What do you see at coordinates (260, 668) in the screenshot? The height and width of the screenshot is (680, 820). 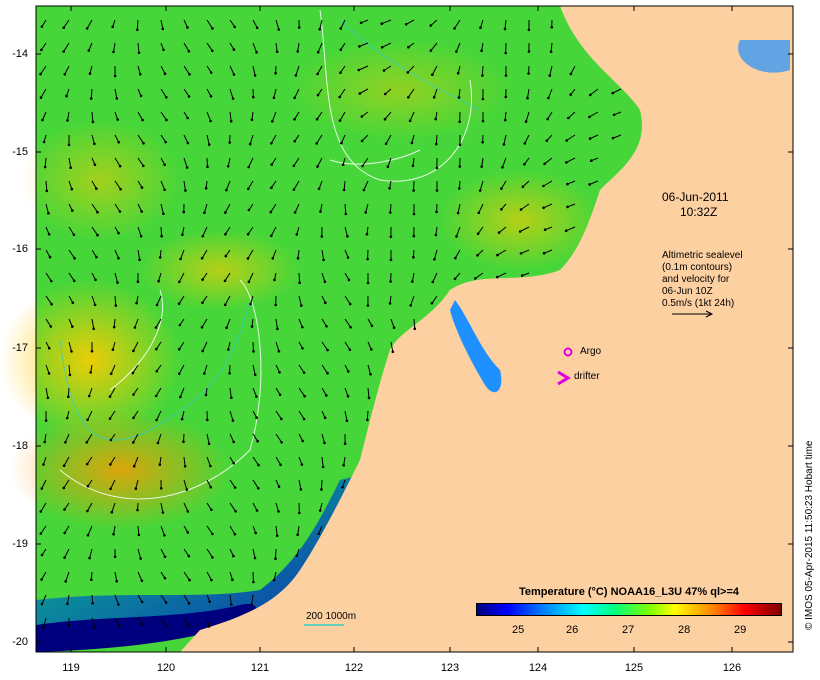 I see `lon-label: 121` at bounding box center [260, 668].